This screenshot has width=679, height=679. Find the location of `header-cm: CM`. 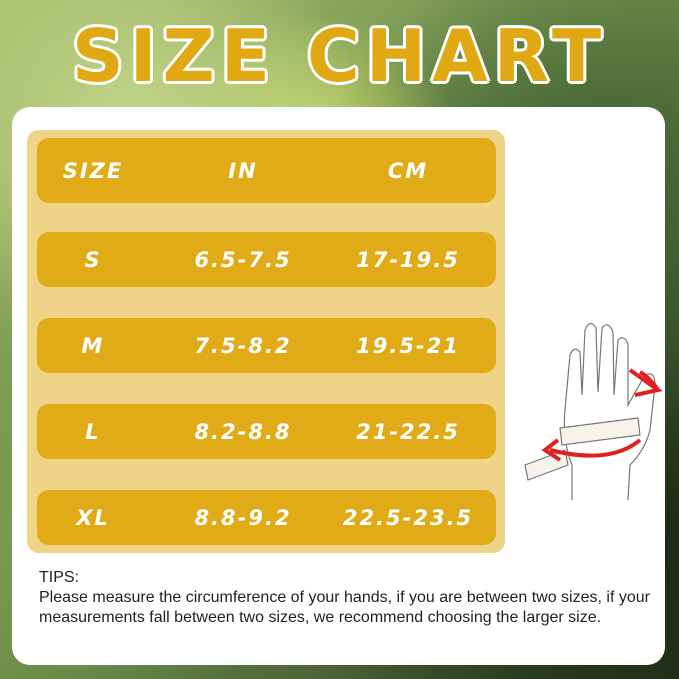

header-cm: CM is located at coordinates (408, 170).